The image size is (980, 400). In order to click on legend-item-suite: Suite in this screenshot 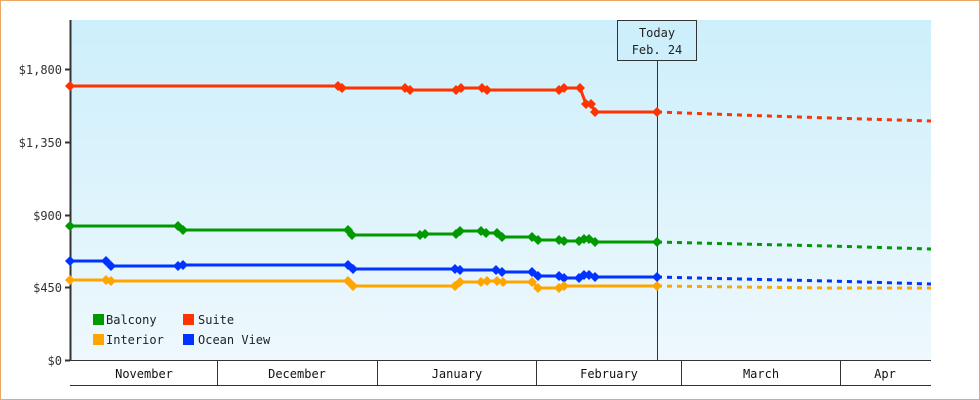, I will do `click(208, 320)`.